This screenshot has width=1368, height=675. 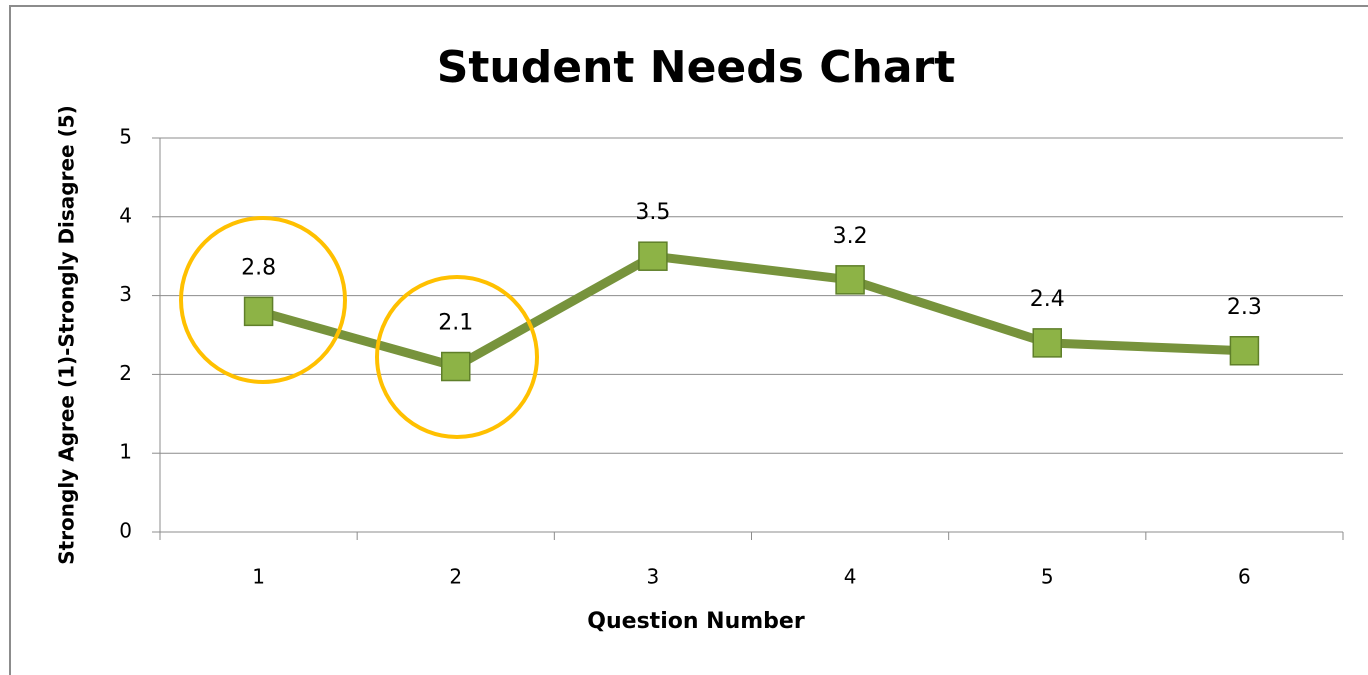 What do you see at coordinates (455, 323) in the screenshot?
I see `data-label: 2.1` at bounding box center [455, 323].